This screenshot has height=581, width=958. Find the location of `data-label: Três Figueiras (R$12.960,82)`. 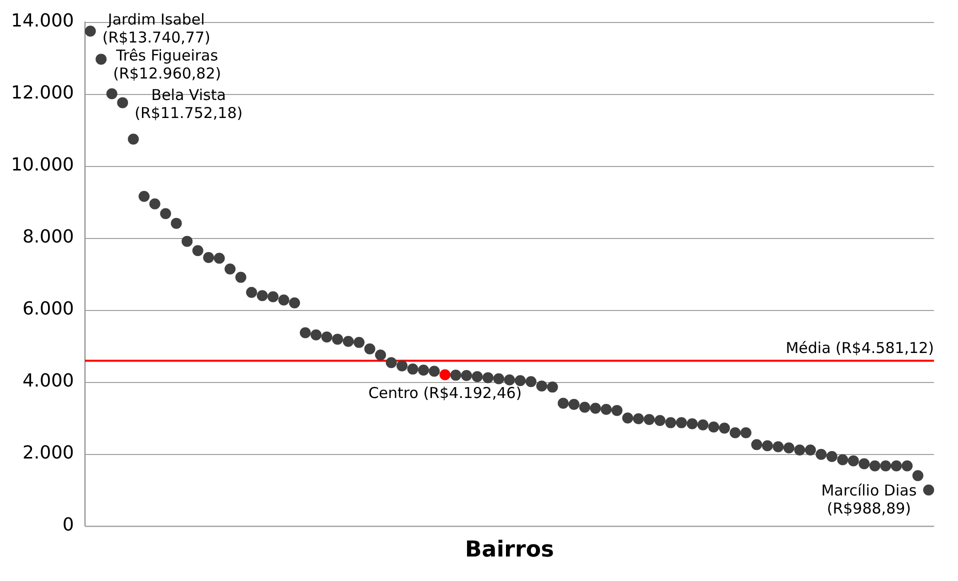

data-label: Três Figueiras (R$12.960,82) is located at coordinates (167, 64).